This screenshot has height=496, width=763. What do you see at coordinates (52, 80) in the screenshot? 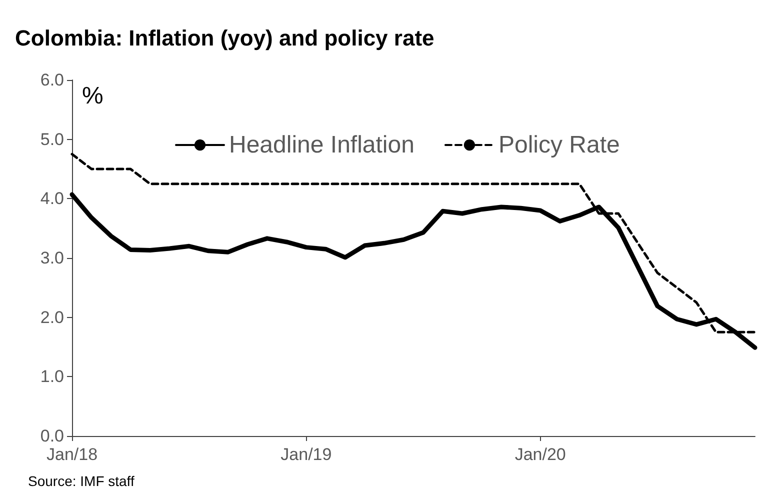
I see `y-tick-label: 6.0` at bounding box center [52, 80].